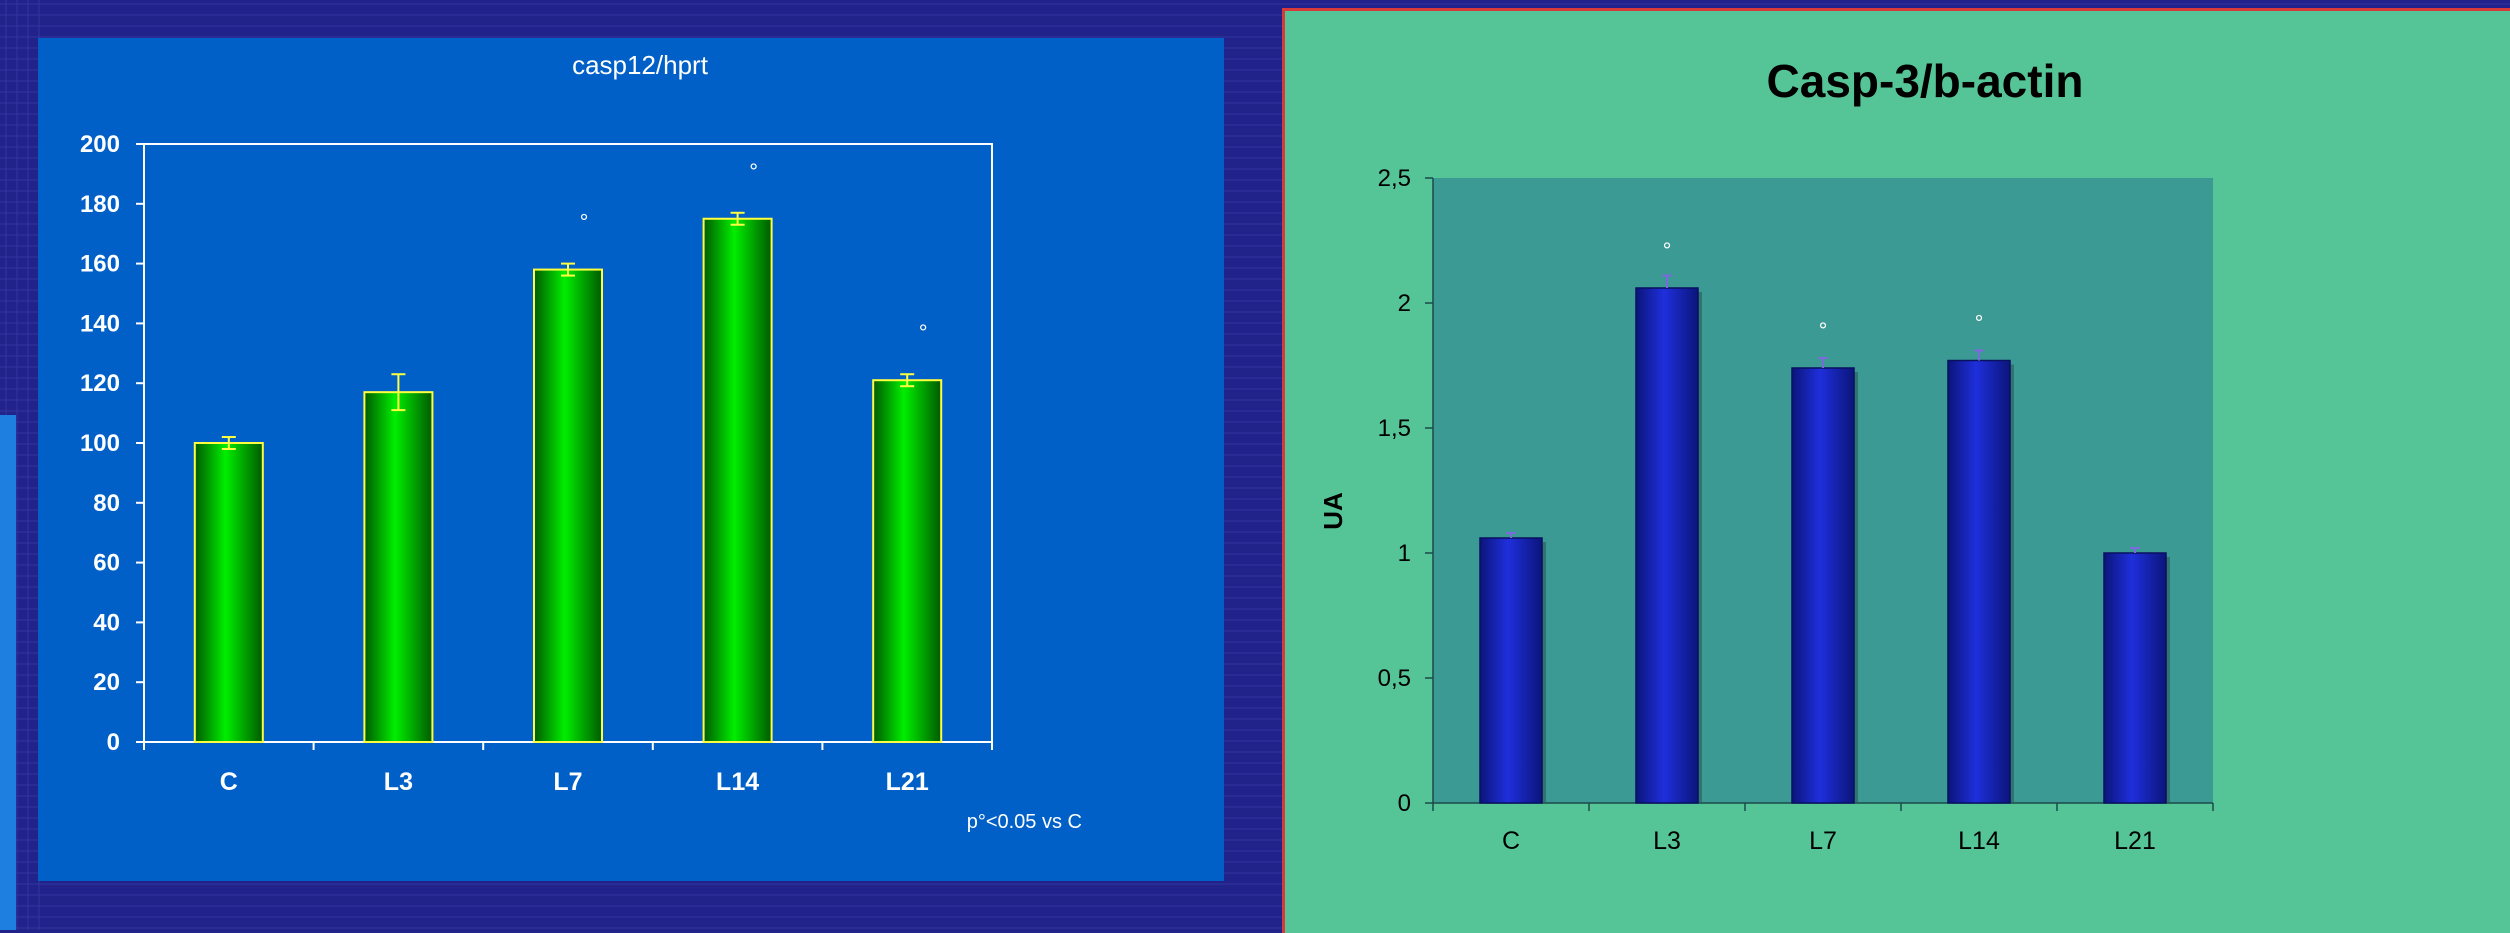 The image size is (2510, 933). Describe the element at coordinates (640, 65) in the screenshot. I see `chart-title: casp12/hprt` at that location.